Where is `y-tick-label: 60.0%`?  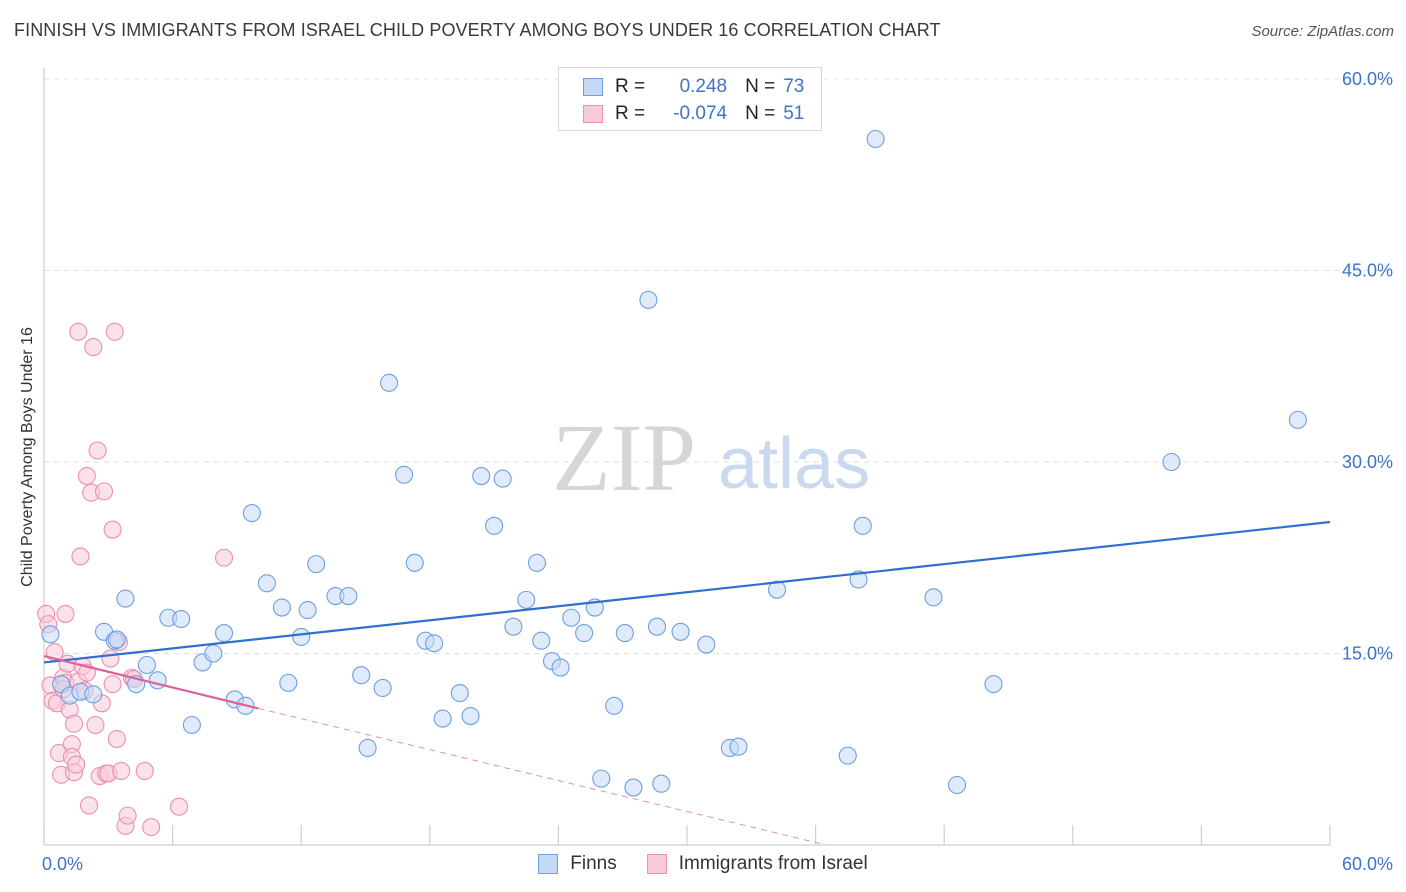
y-tick-label: 60.0% is located at coordinates (1367, 79).